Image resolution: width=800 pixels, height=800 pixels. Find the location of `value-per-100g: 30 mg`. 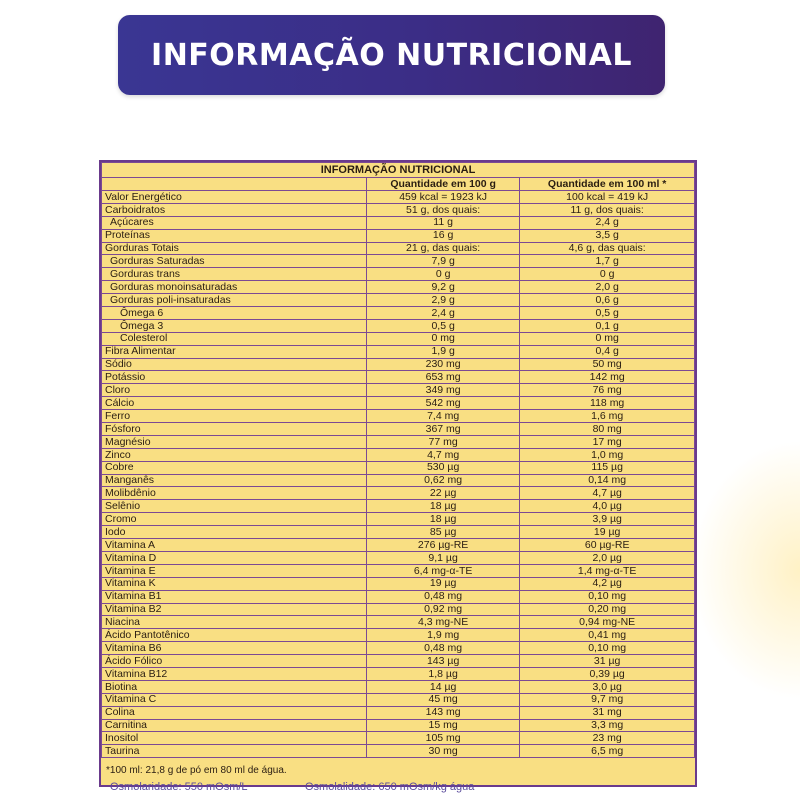

value-per-100g: 30 mg is located at coordinates (443, 751).